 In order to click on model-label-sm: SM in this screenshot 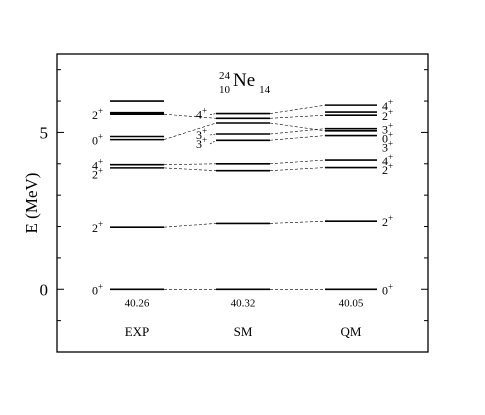, I will do `click(243, 331)`.